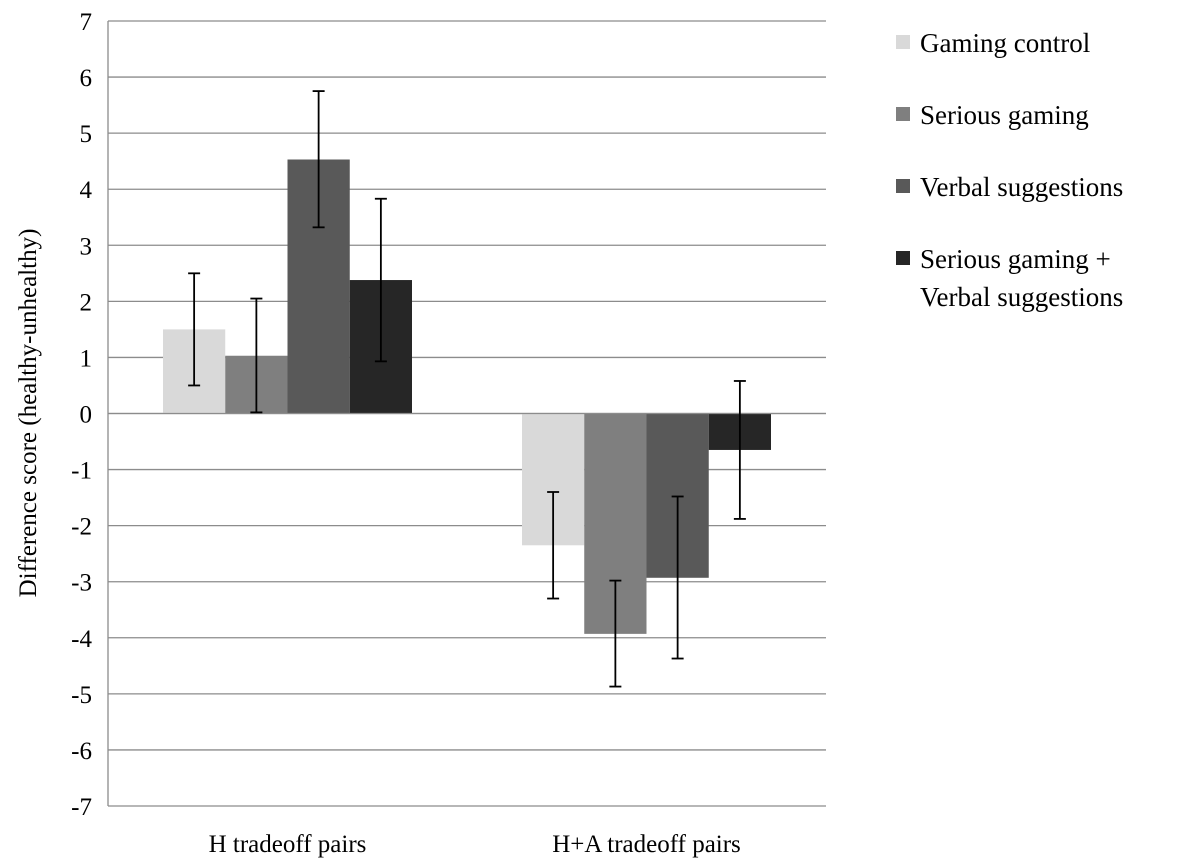 This screenshot has width=1179, height=861. I want to click on x-category-label: H+A tradeoff pairs, so click(646, 844).